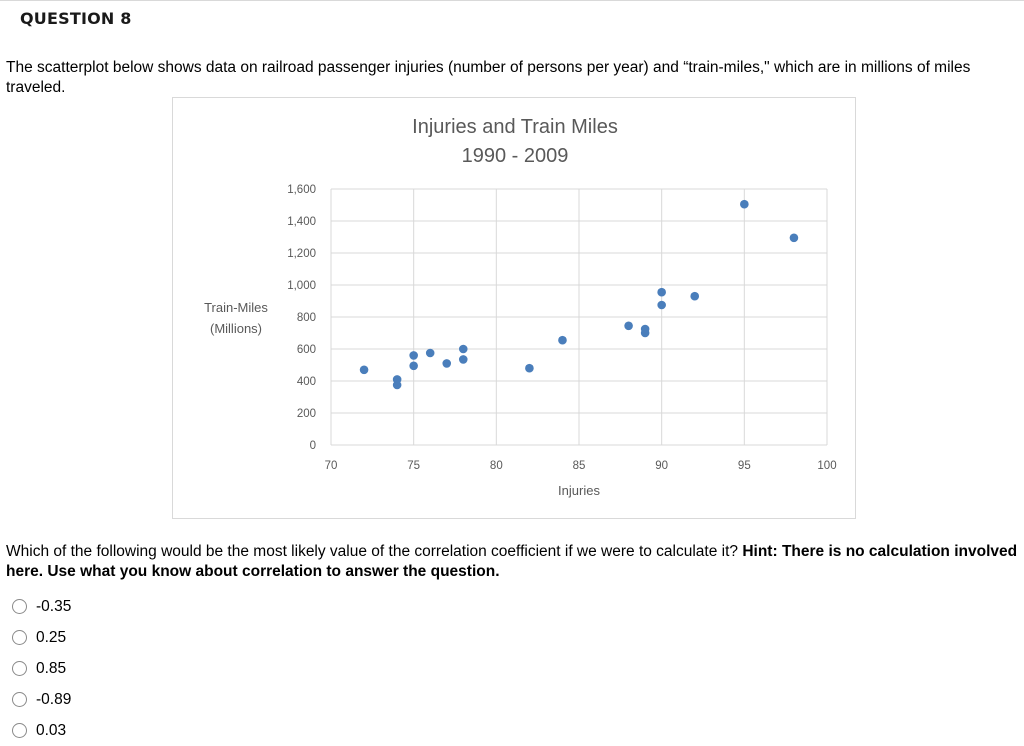 The image size is (1024, 746). What do you see at coordinates (579, 490) in the screenshot?
I see `x-axis-label: Injuries` at bounding box center [579, 490].